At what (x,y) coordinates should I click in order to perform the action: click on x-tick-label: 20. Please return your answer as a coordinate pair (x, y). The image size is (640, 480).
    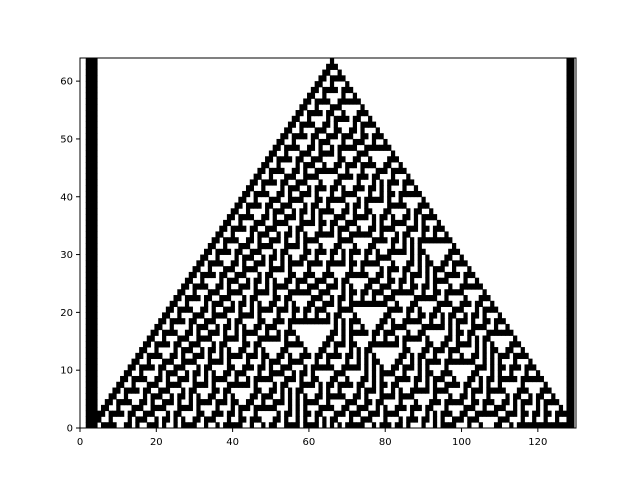
    Looking at the image, I should click on (156, 442).